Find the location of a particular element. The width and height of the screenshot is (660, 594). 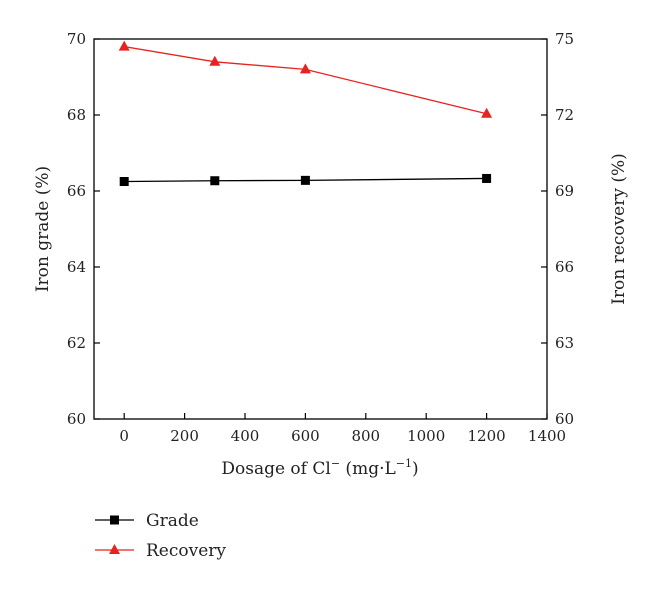

y-left-tick-label: 70 is located at coordinates (76, 39).